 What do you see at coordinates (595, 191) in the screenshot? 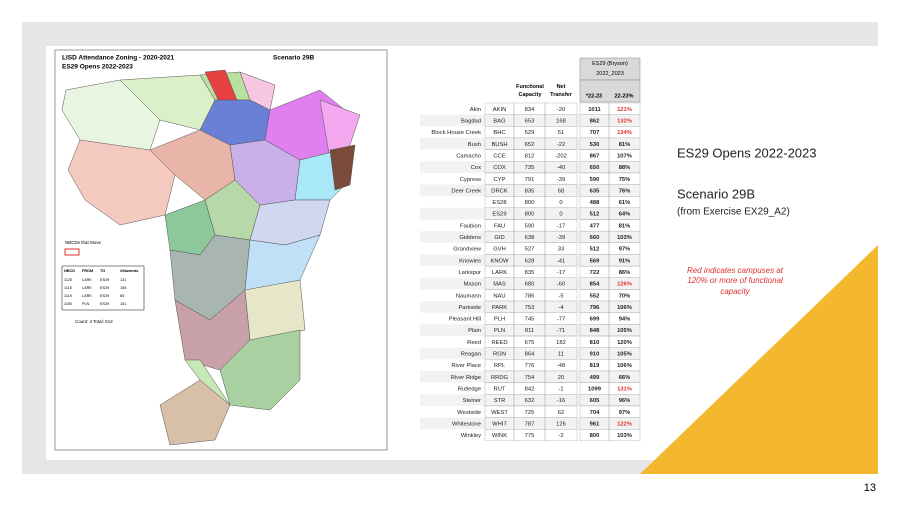
I see `table-cell: 635` at bounding box center [595, 191].